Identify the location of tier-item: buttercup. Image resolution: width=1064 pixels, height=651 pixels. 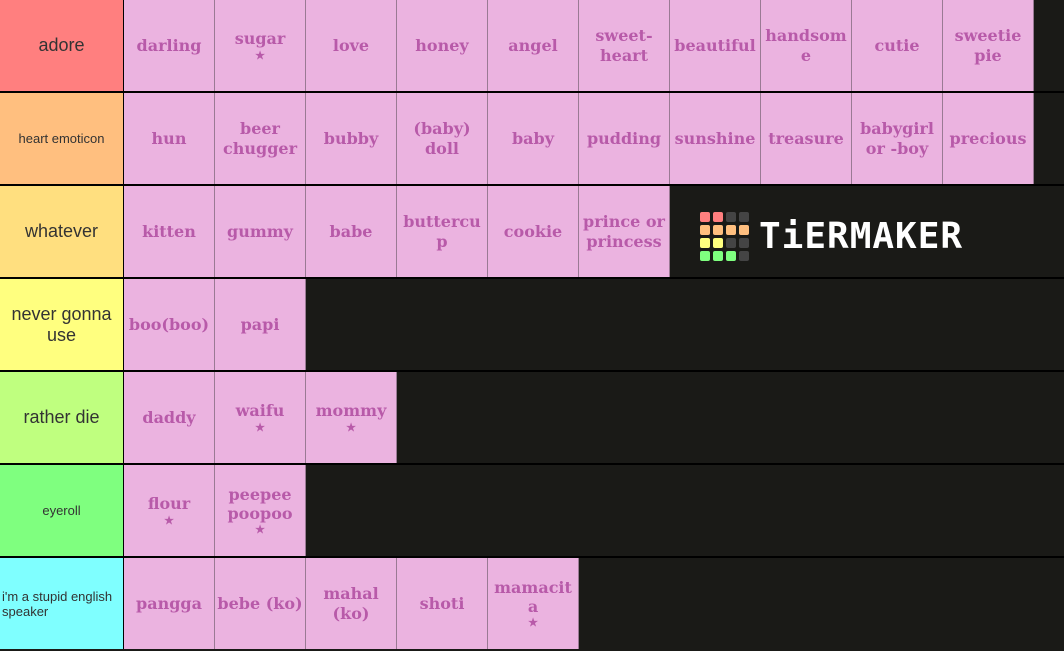
(442, 231).